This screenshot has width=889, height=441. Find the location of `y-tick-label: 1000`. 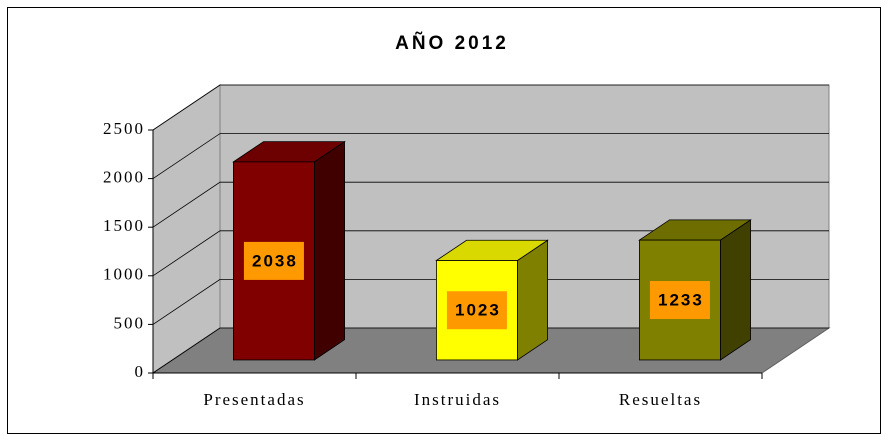

y-tick-label: 1000 is located at coordinates (124, 274).